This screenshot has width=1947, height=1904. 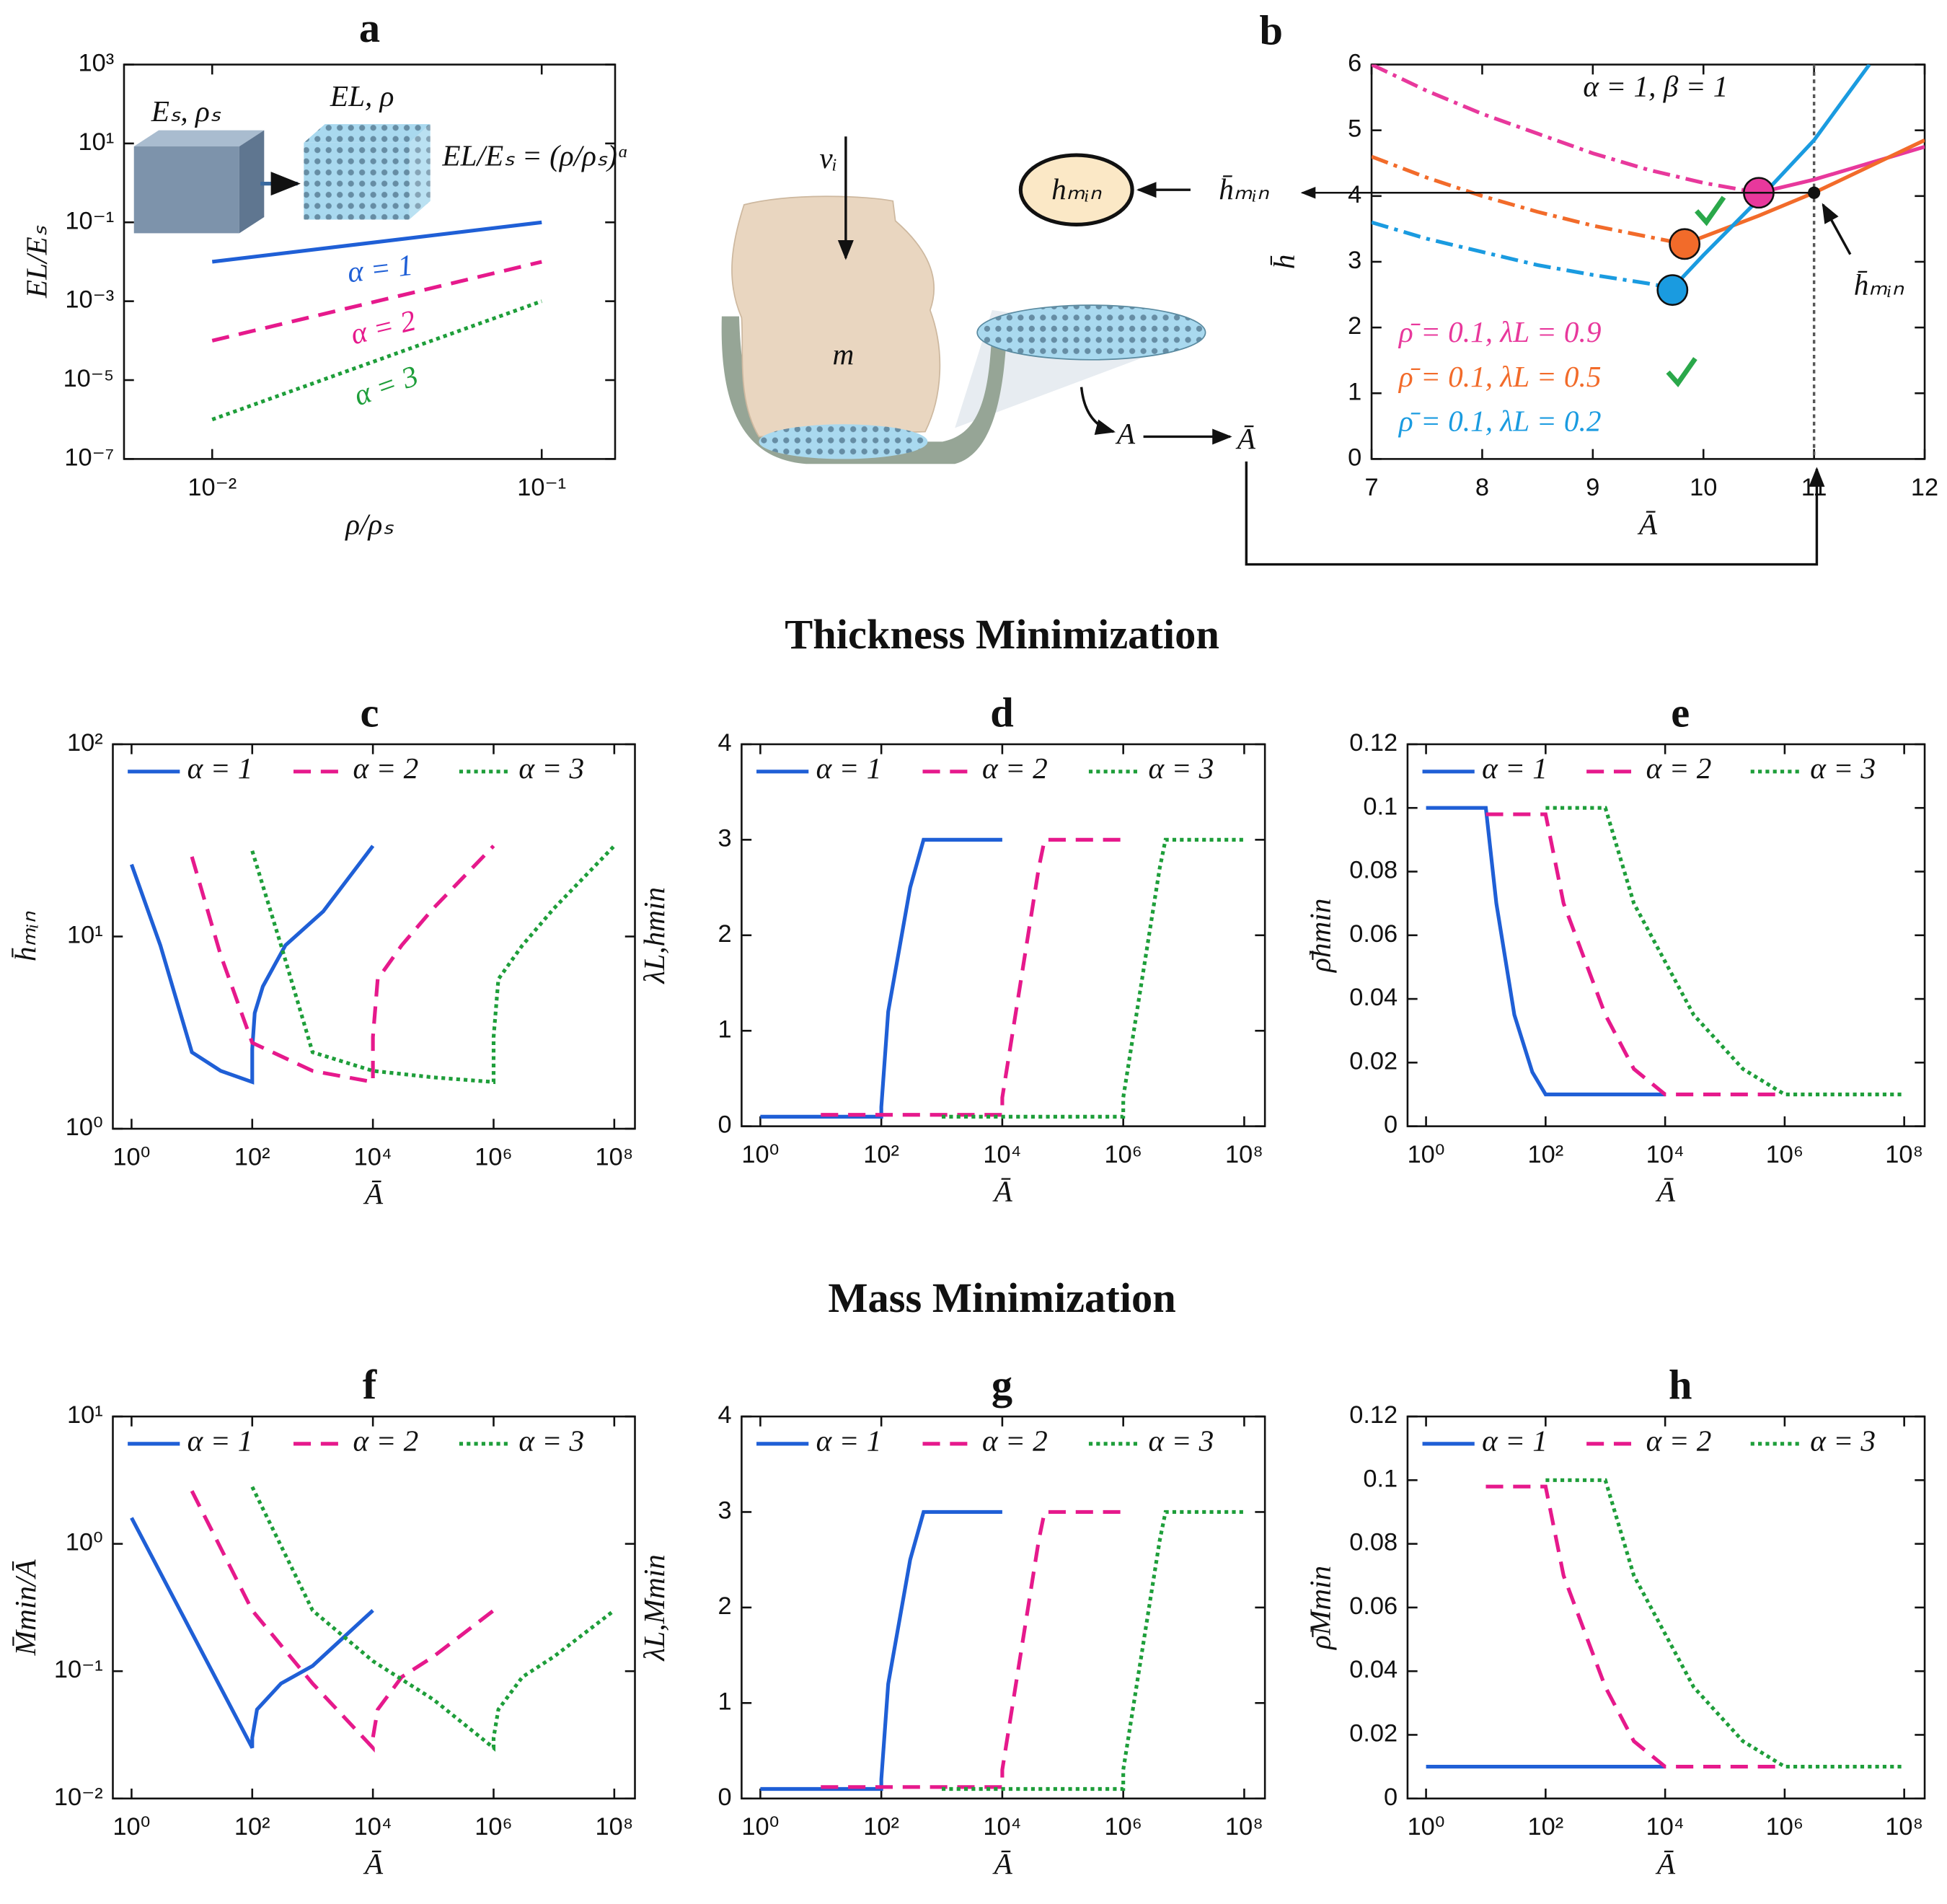 What do you see at coordinates (1285, 262) in the screenshot?
I see `y-axis-label: h̄` at bounding box center [1285, 262].